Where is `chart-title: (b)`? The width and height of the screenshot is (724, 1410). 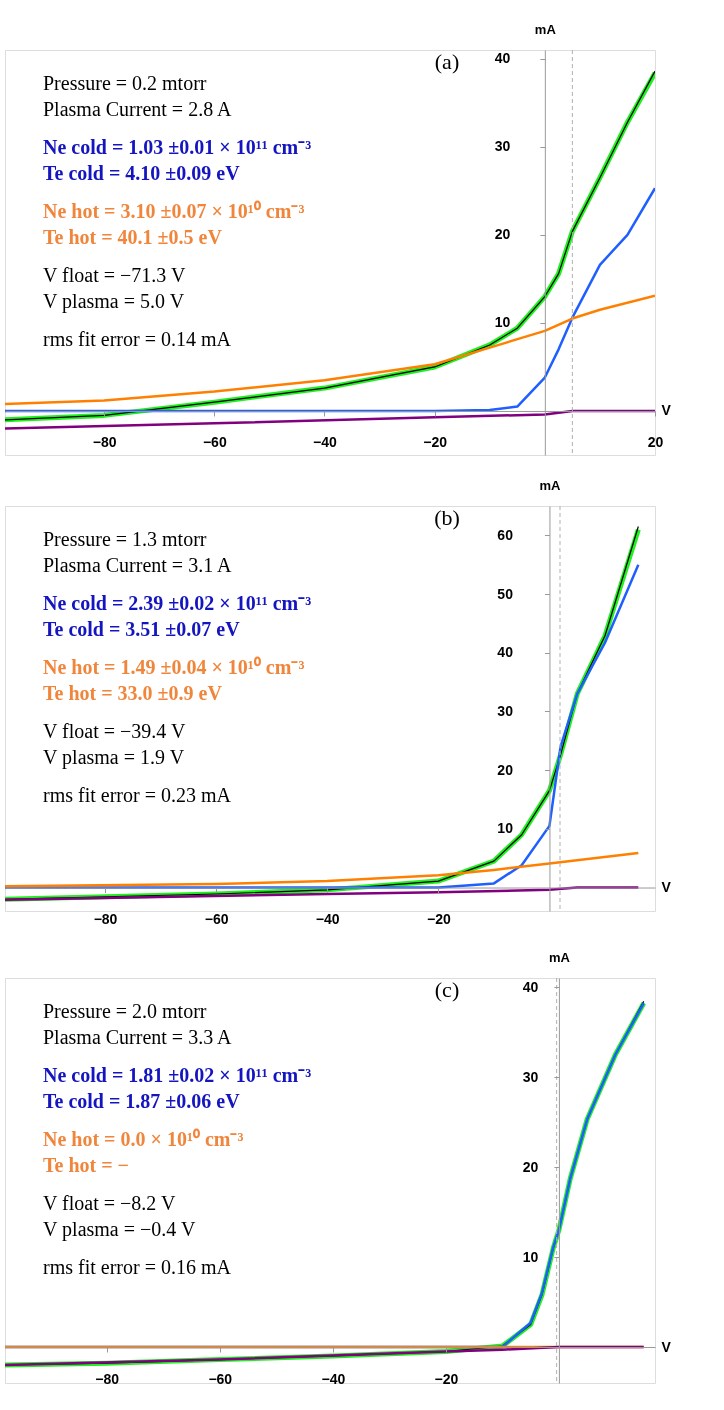 chart-title: (b) is located at coordinates (447, 517).